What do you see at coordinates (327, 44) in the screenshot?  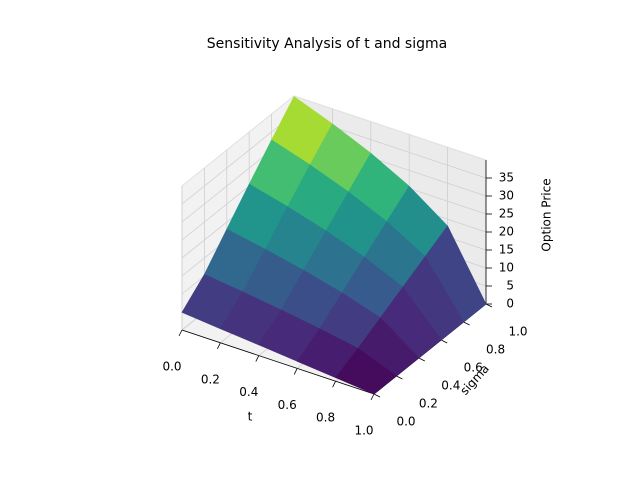 I see `chart-title: Sensitivity Analysis of t and sigma` at bounding box center [327, 44].